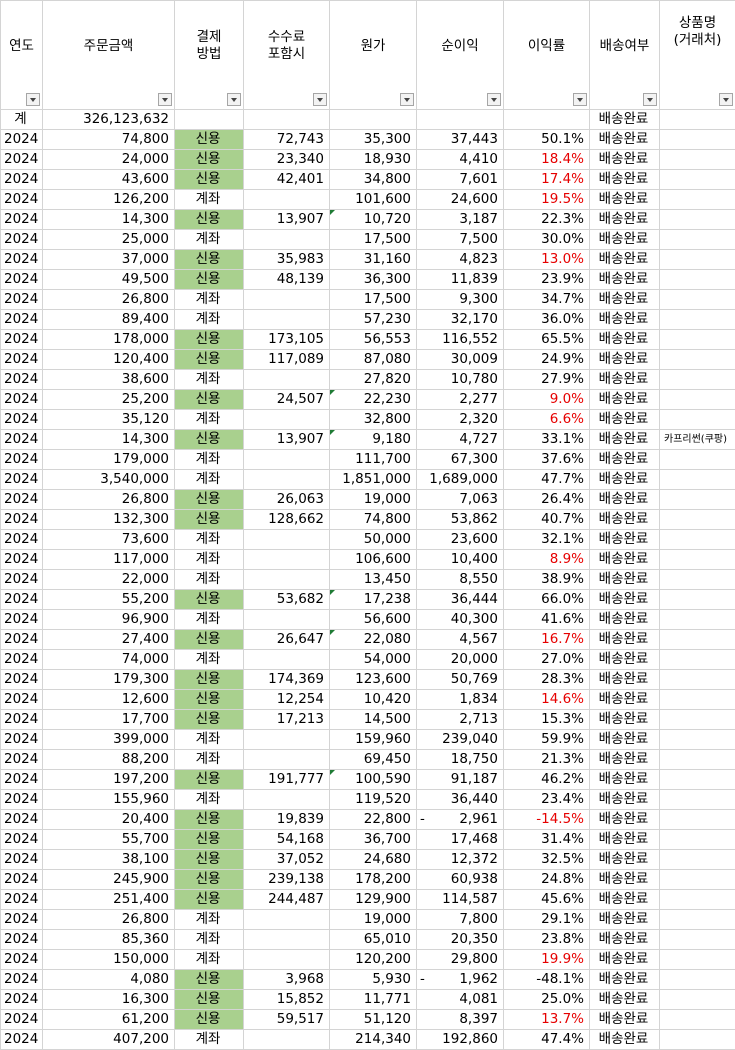 The height and width of the screenshot is (1050, 735). What do you see at coordinates (109, 780) in the screenshot?
I see `cell-amount: 197,200` at bounding box center [109, 780].